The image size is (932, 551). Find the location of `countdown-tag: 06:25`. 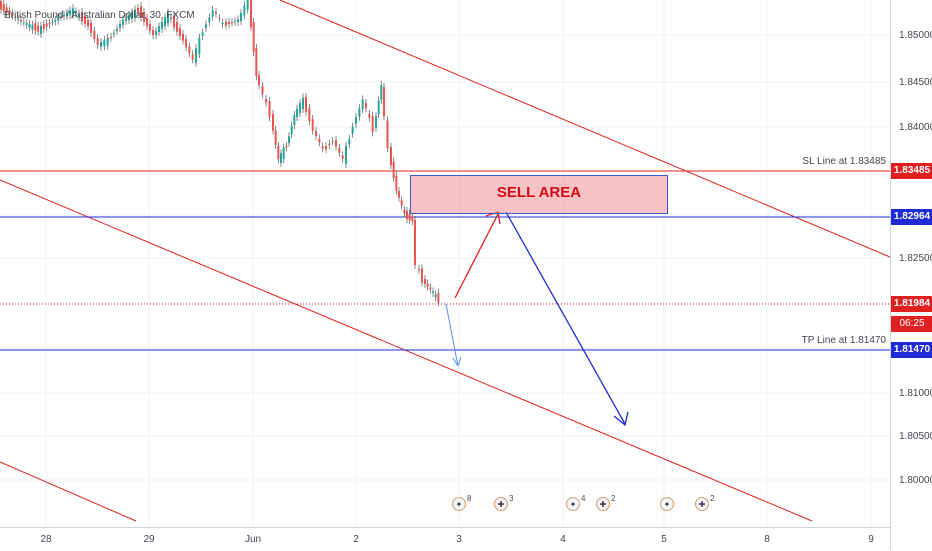

countdown-tag: 06:25 is located at coordinates (911, 324).